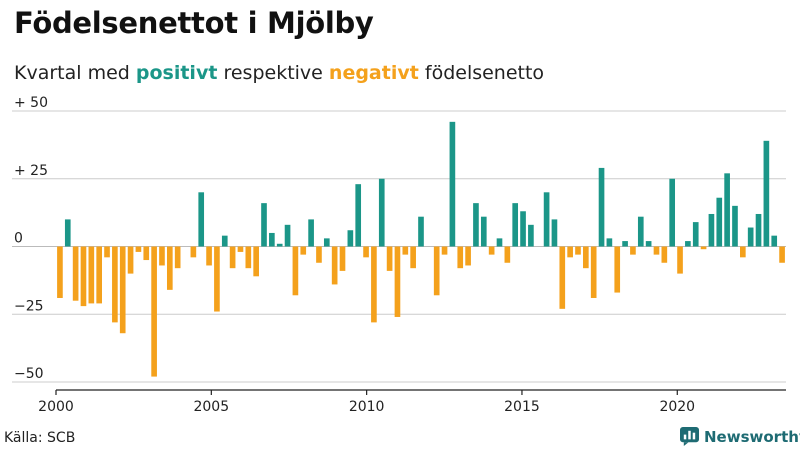 The image size is (800, 450). What do you see at coordinates (350, 238) in the screenshot?
I see `bar-2009Q2` at bounding box center [350, 238].